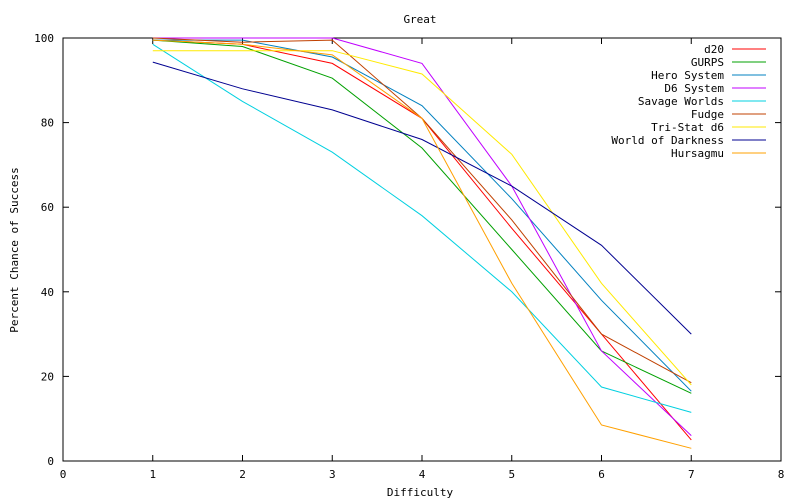 The height and width of the screenshot is (500, 800). I want to click on chart-title: Great, so click(419, 19).